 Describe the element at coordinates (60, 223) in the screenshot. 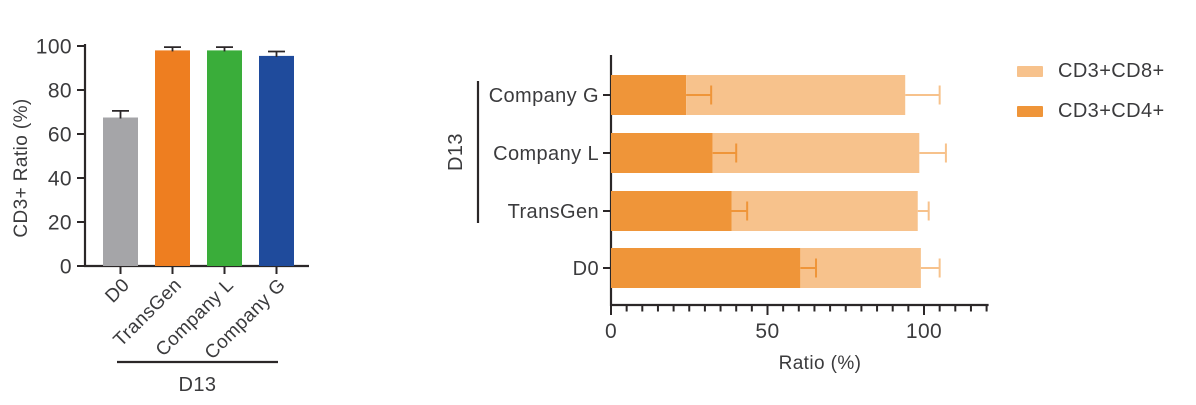

I see `y-tick-label: 20` at that location.